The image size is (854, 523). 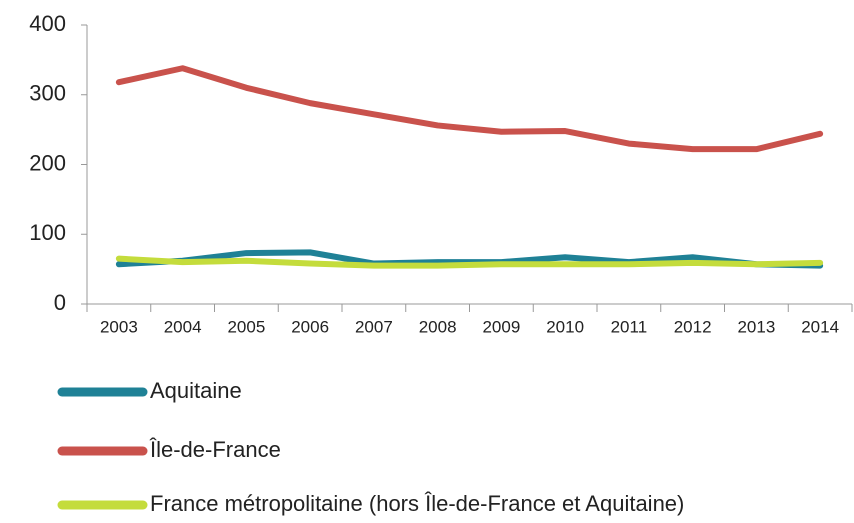 What do you see at coordinates (565, 326) in the screenshot?
I see `x-tick-label: 2010` at bounding box center [565, 326].